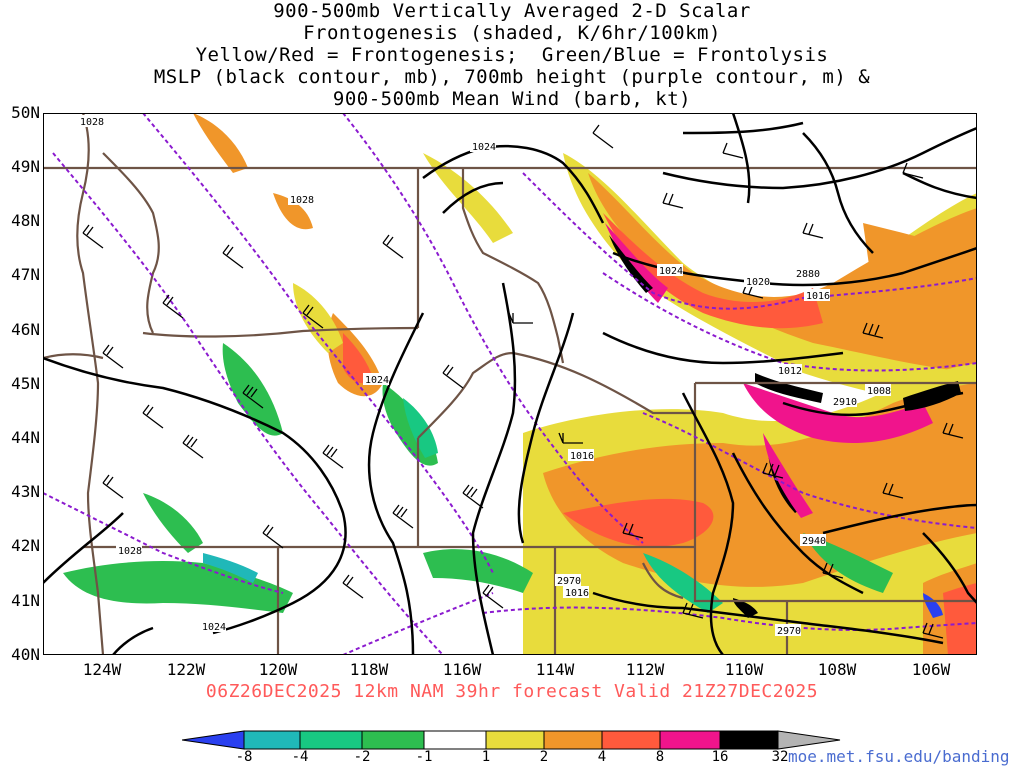  Describe the element at coordinates (931, 669) in the screenshot. I see `lon-label-106w: 106W` at that location.